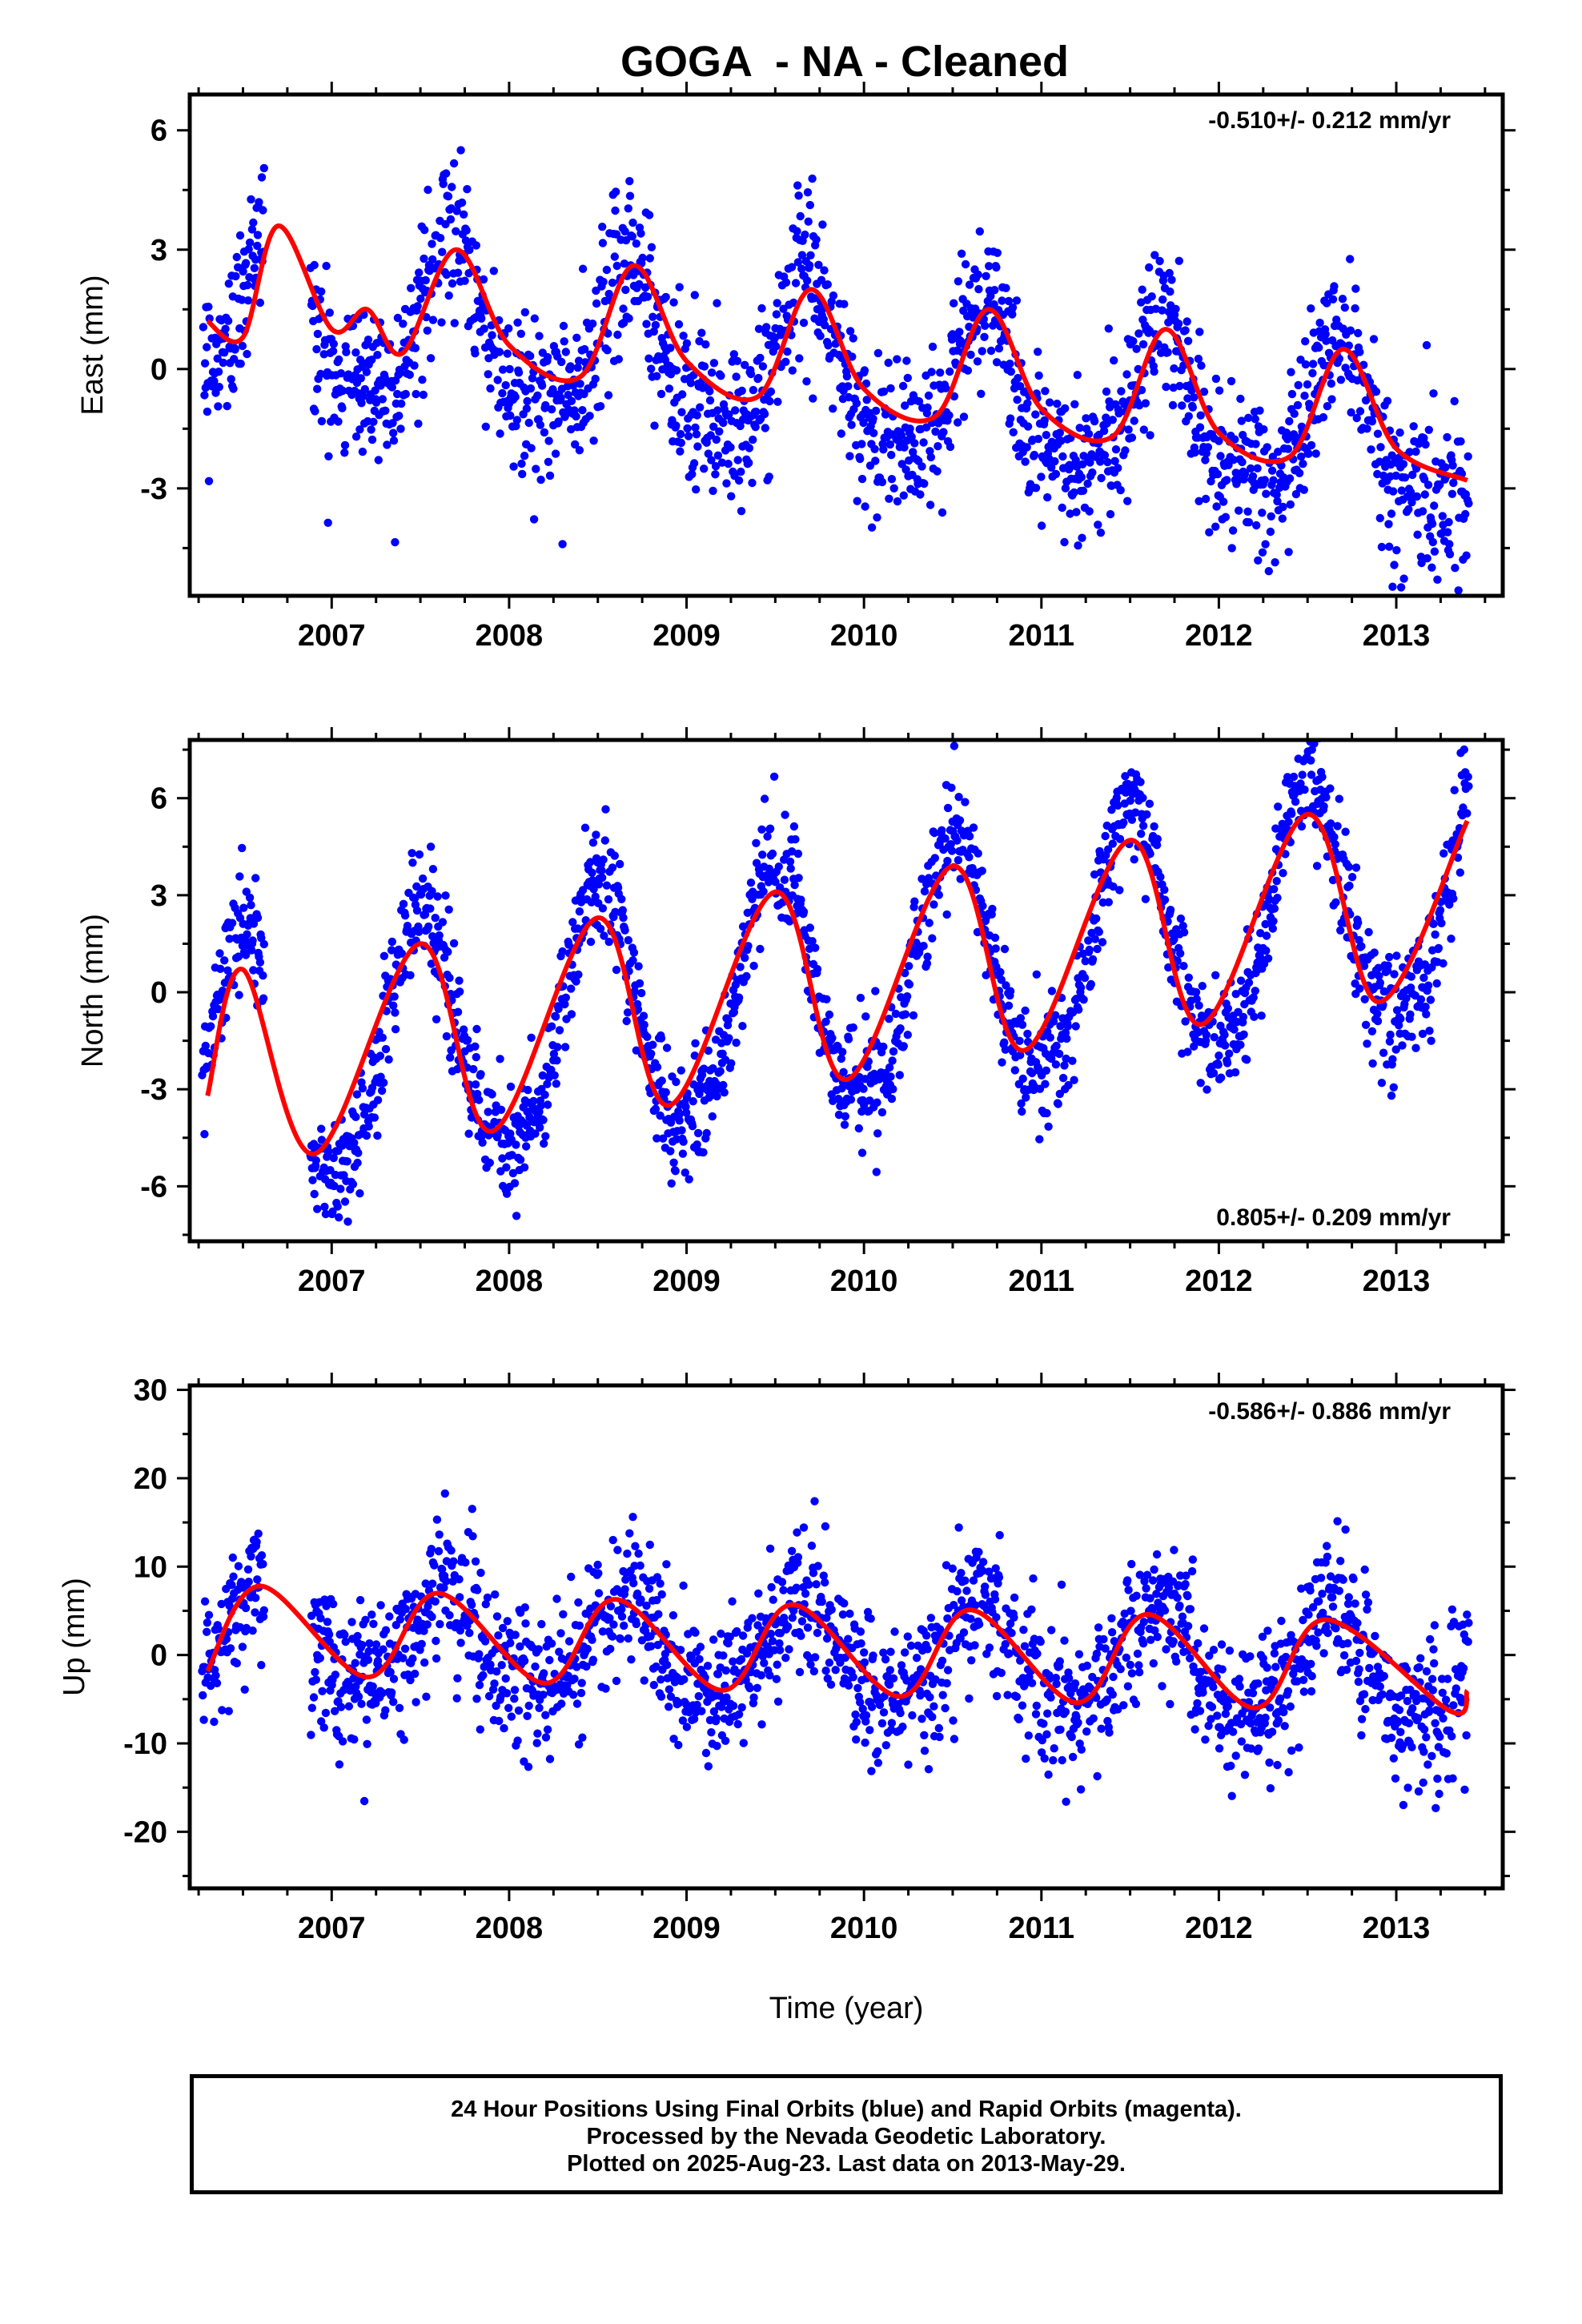 Image resolution: width=1582 pixels, height=2324 pixels. Describe the element at coordinates (1397, 636) in the screenshot. I see `x-tick-label: 2013` at that location.